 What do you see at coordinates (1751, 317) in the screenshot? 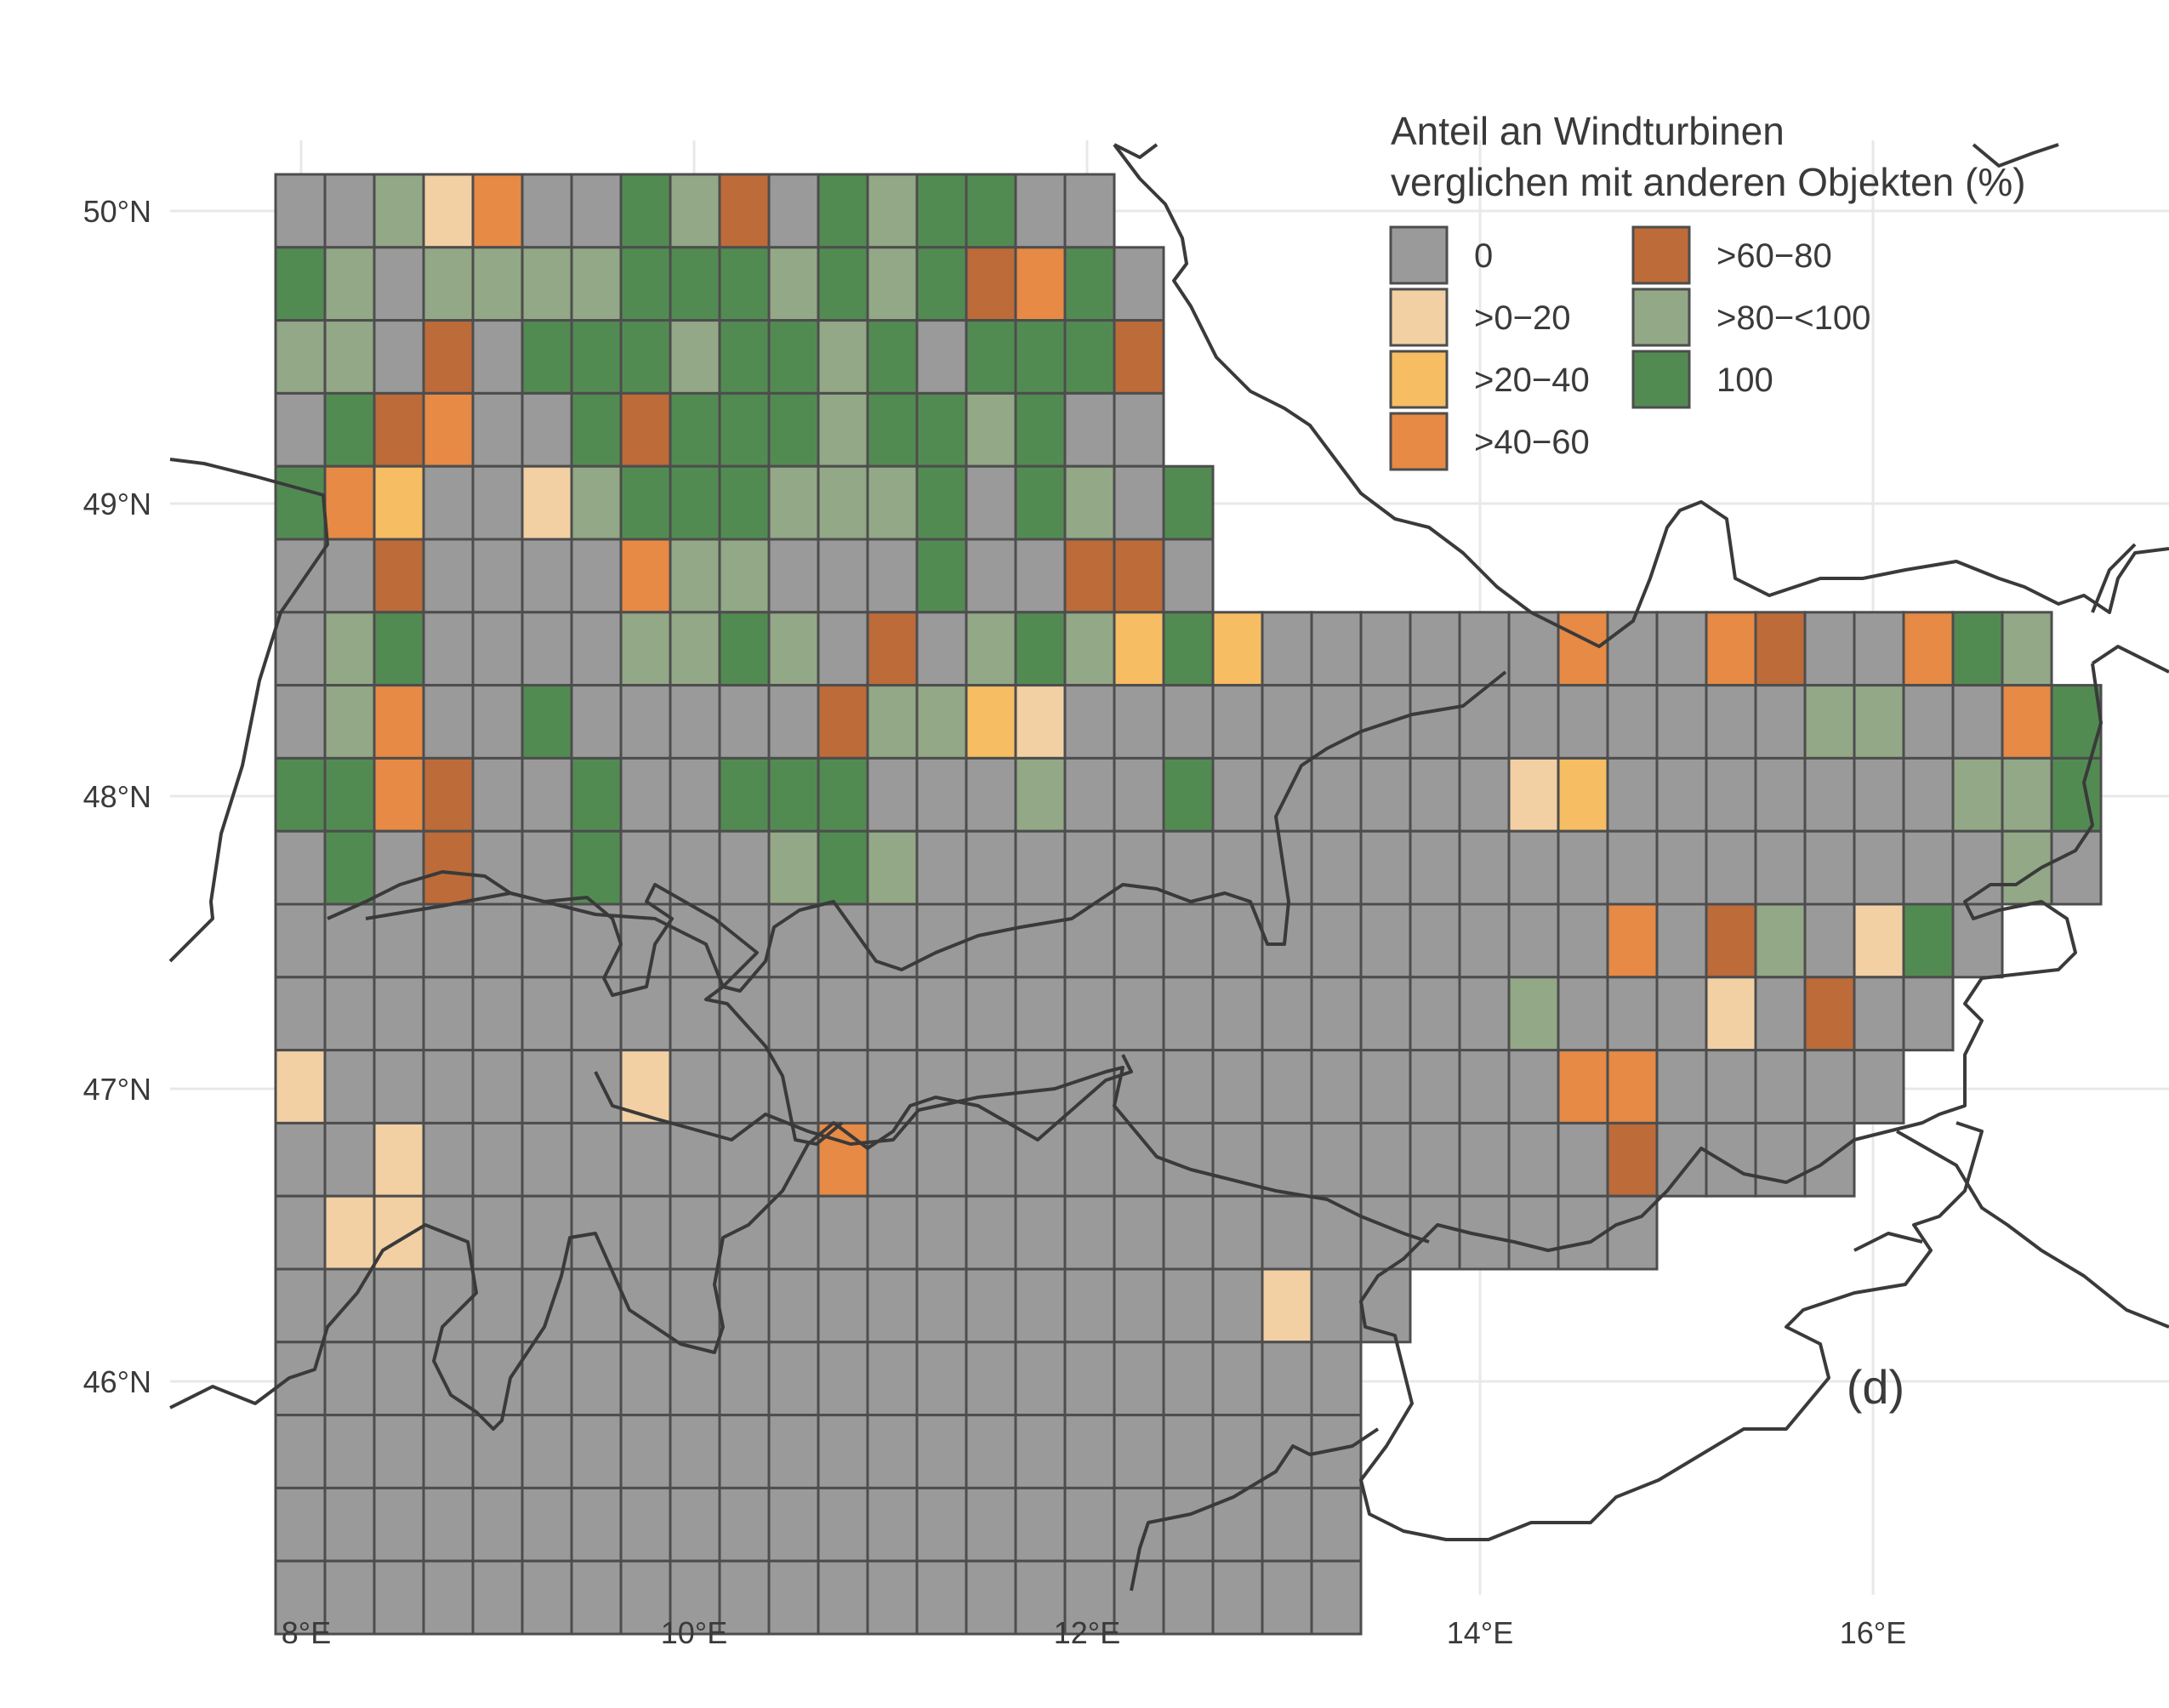
I see `legend-item: >80−<100` at bounding box center [1751, 317].